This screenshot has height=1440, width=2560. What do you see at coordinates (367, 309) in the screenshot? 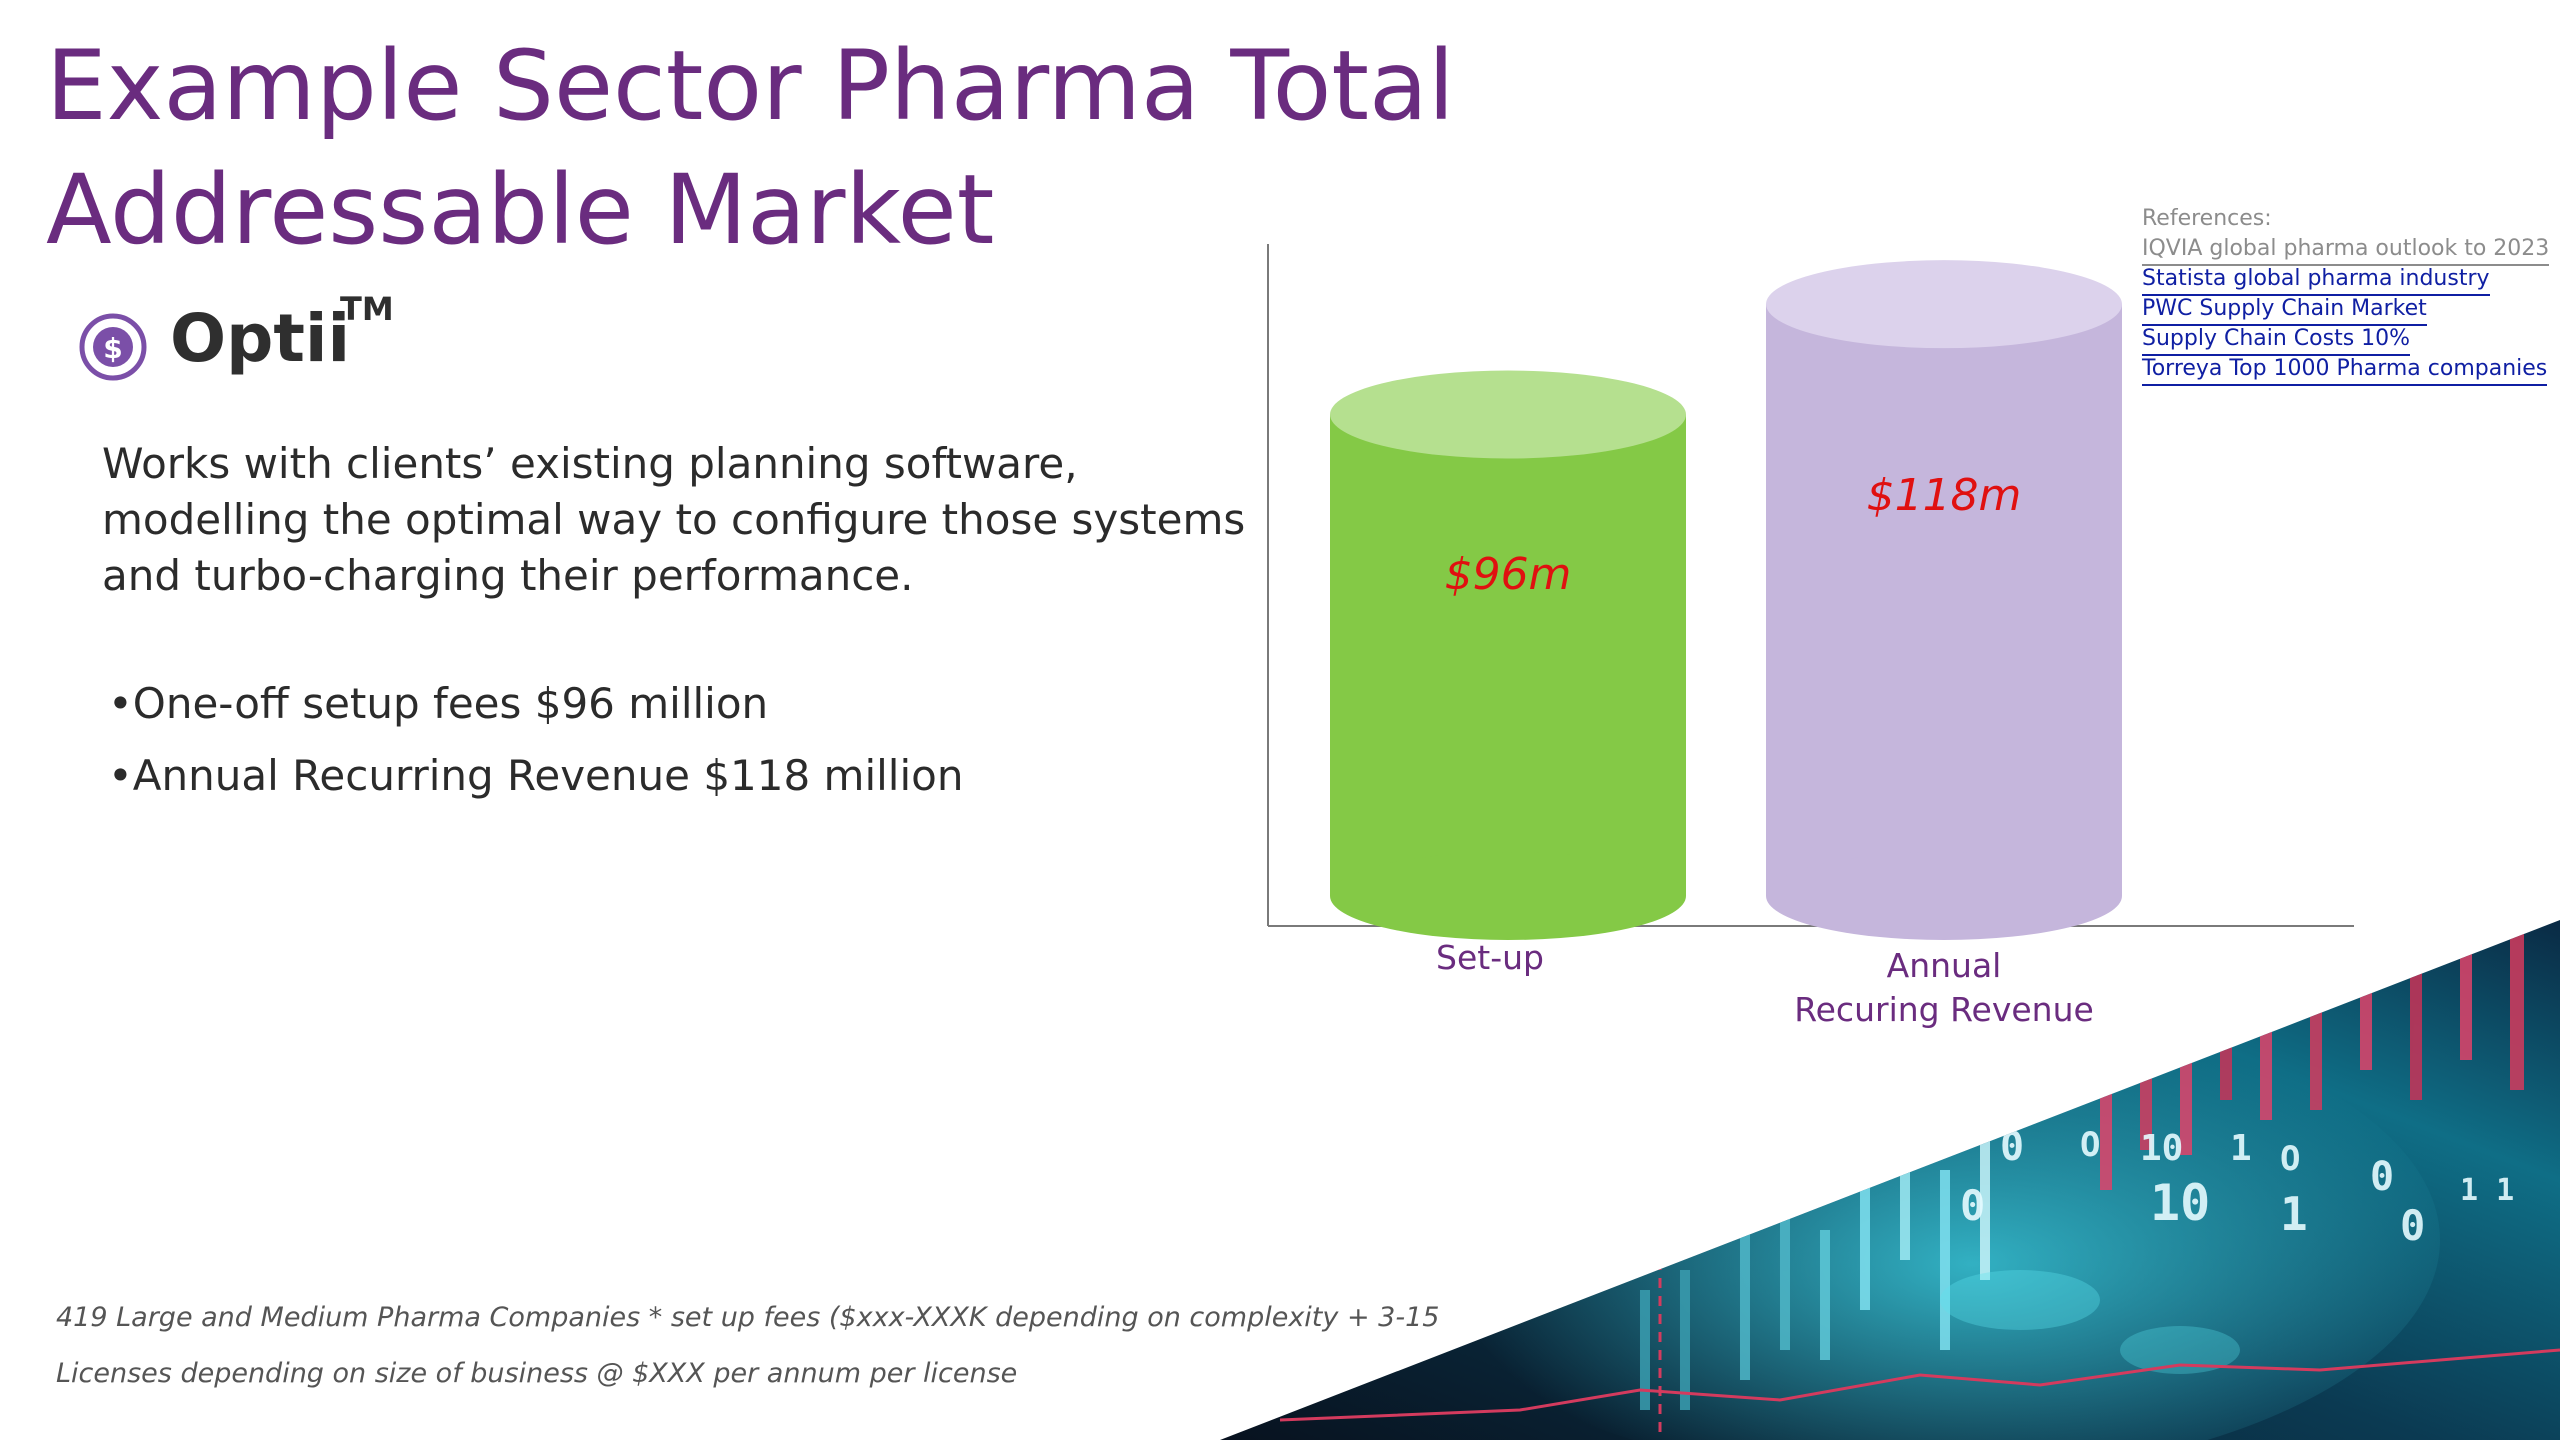
I see `trademark-mark: TM` at bounding box center [367, 309].